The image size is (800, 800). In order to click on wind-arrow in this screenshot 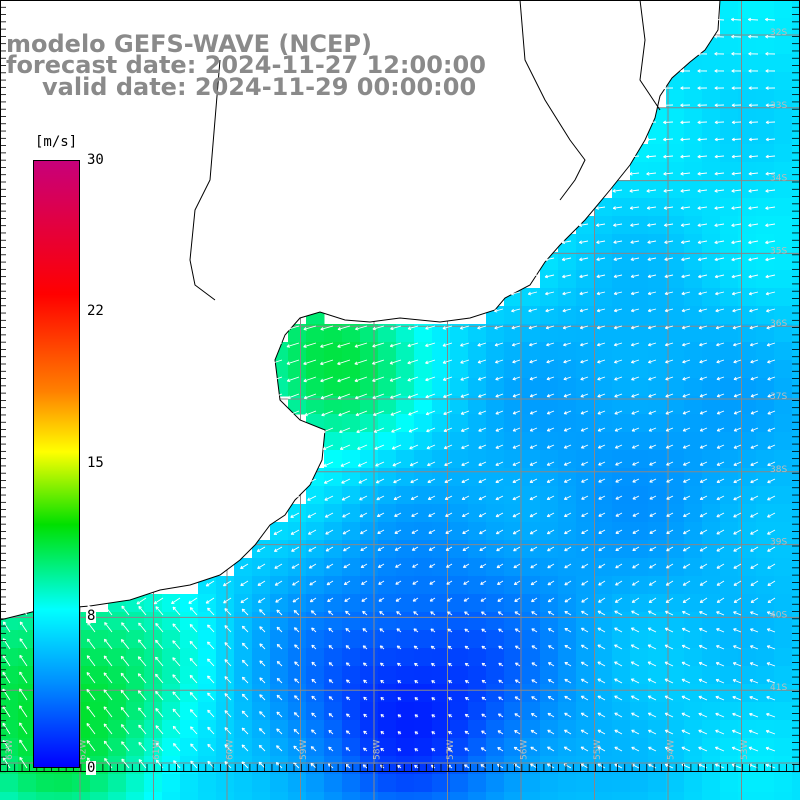, I will do `click(753, 19)`.